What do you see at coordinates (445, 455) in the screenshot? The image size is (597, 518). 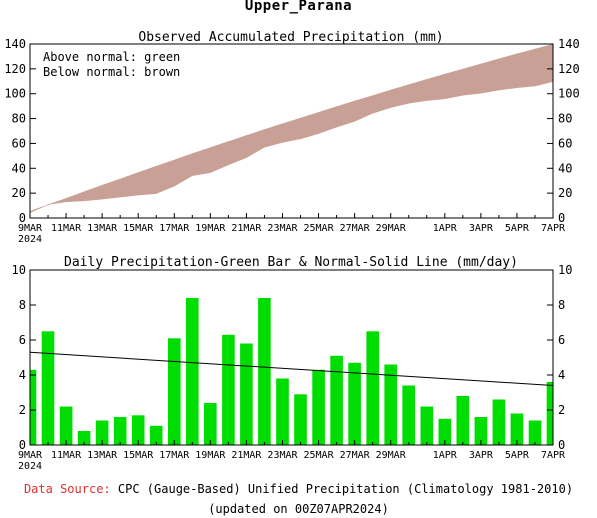 I see `bottom-x-tick-label: 1APR` at bounding box center [445, 455].